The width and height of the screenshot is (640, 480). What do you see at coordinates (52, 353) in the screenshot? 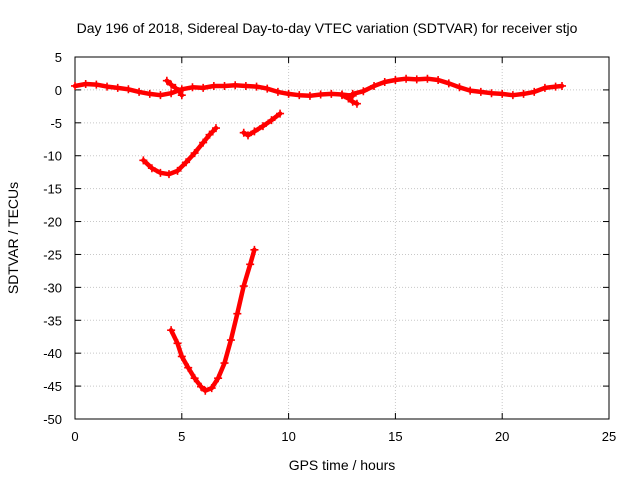
I see `y-tick-label: -40` at bounding box center [52, 353].